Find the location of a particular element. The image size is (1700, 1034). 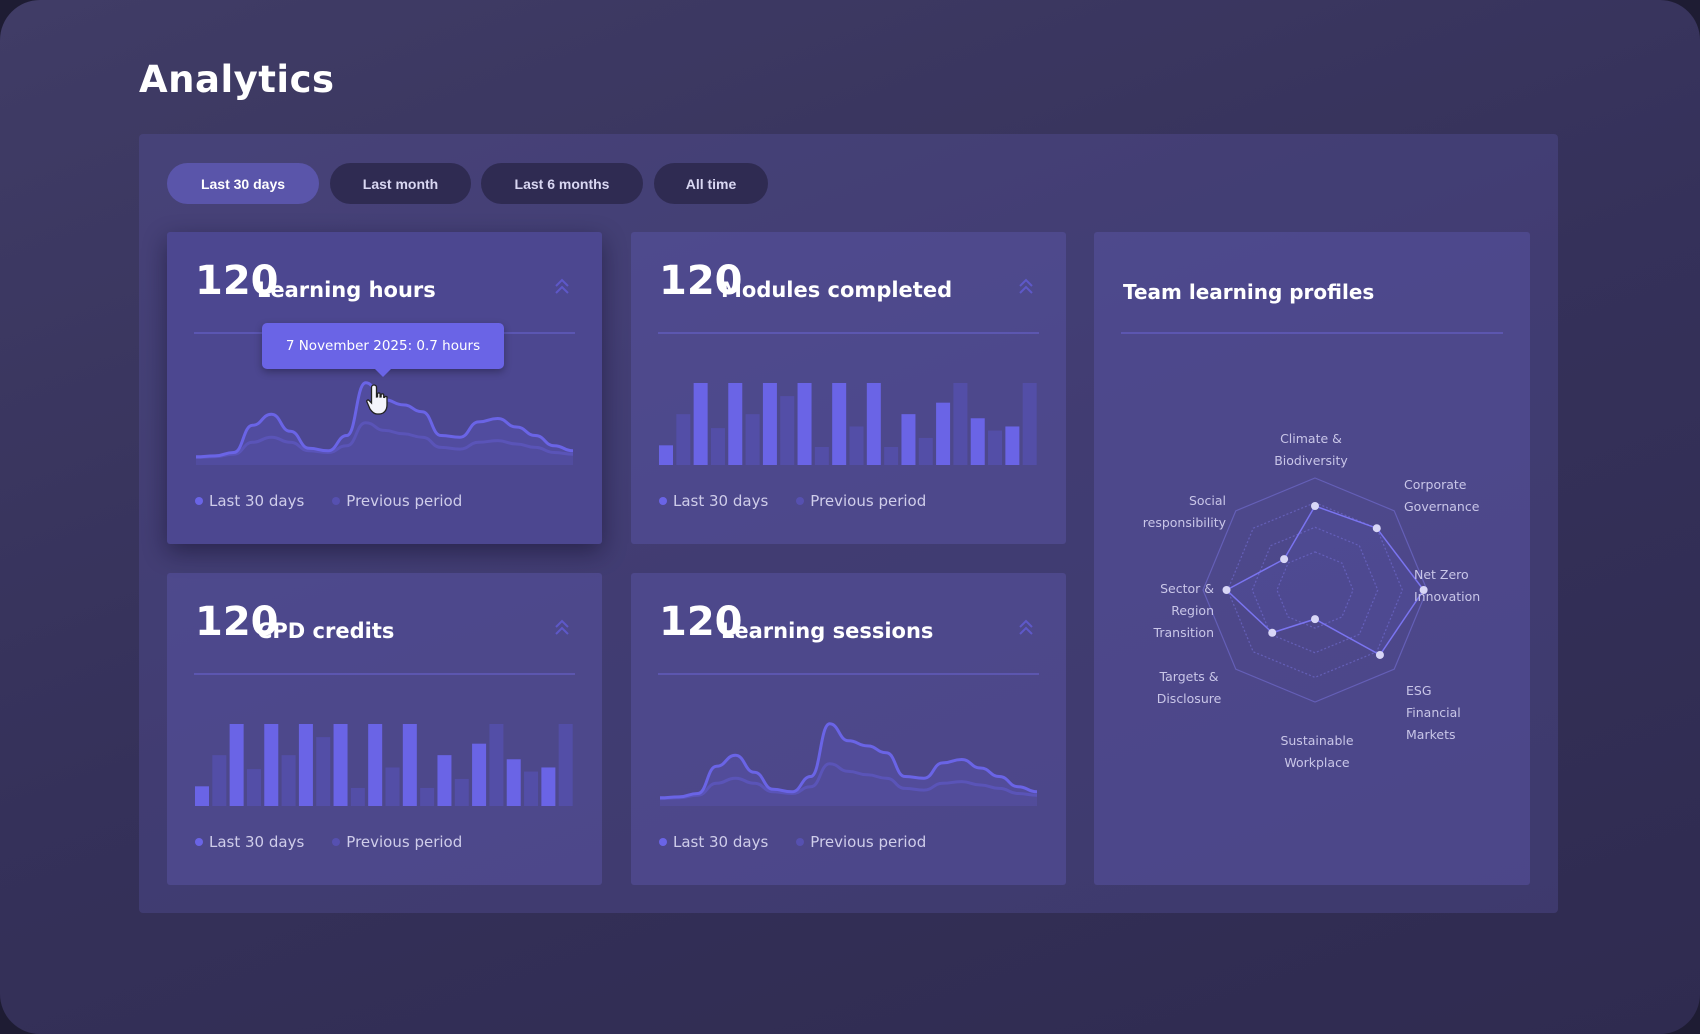

radar-axis-label: Targets & Disclosure is located at coordinates (1189, 687).